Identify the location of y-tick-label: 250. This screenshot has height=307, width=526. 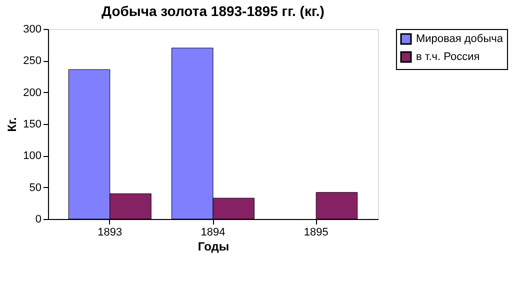
(32, 61).